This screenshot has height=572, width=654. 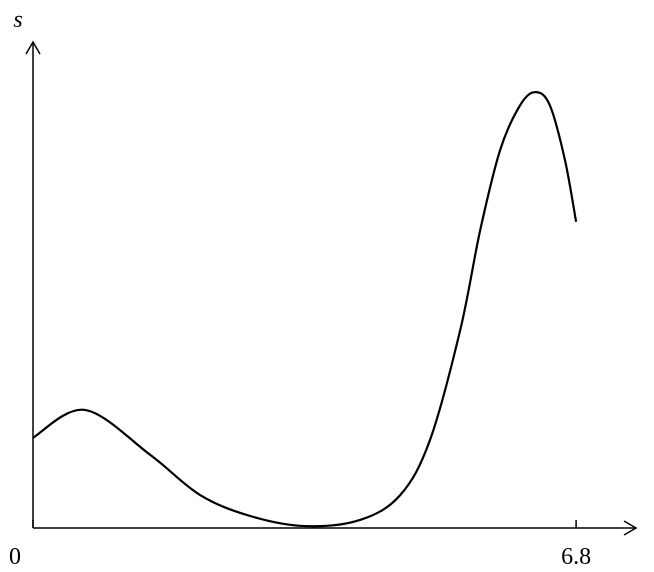 What do you see at coordinates (17, 20) in the screenshot?
I see `y-axis-label: s` at bounding box center [17, 20].